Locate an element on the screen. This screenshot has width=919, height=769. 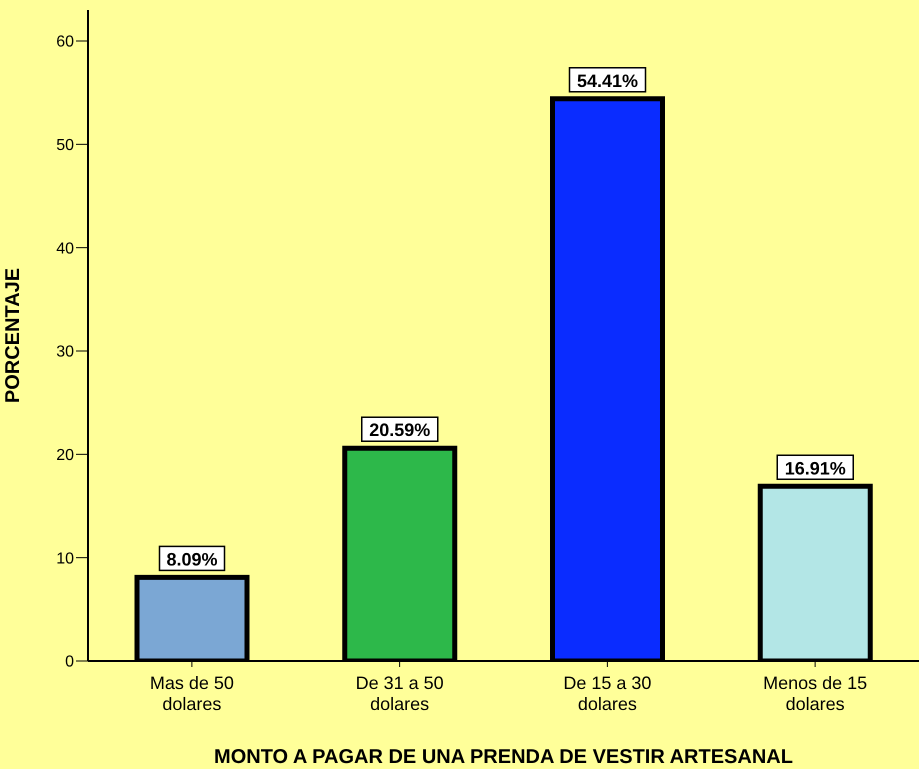
y-tick-label: 40 is located at coordinates (65, 249).